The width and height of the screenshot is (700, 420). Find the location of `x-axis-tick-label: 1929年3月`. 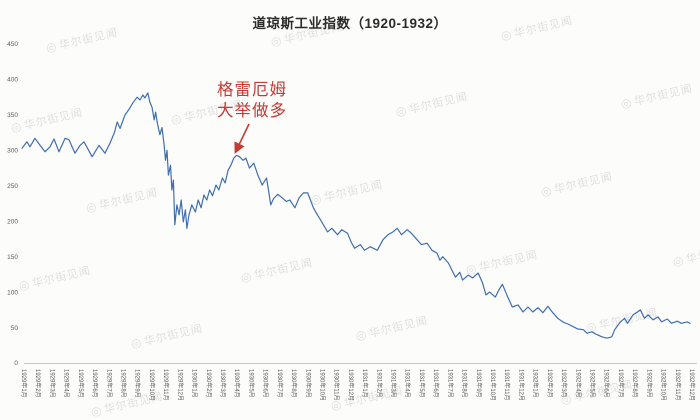

x-axis-tick-label: 1929年3月 is located at coordinates (52, 383).